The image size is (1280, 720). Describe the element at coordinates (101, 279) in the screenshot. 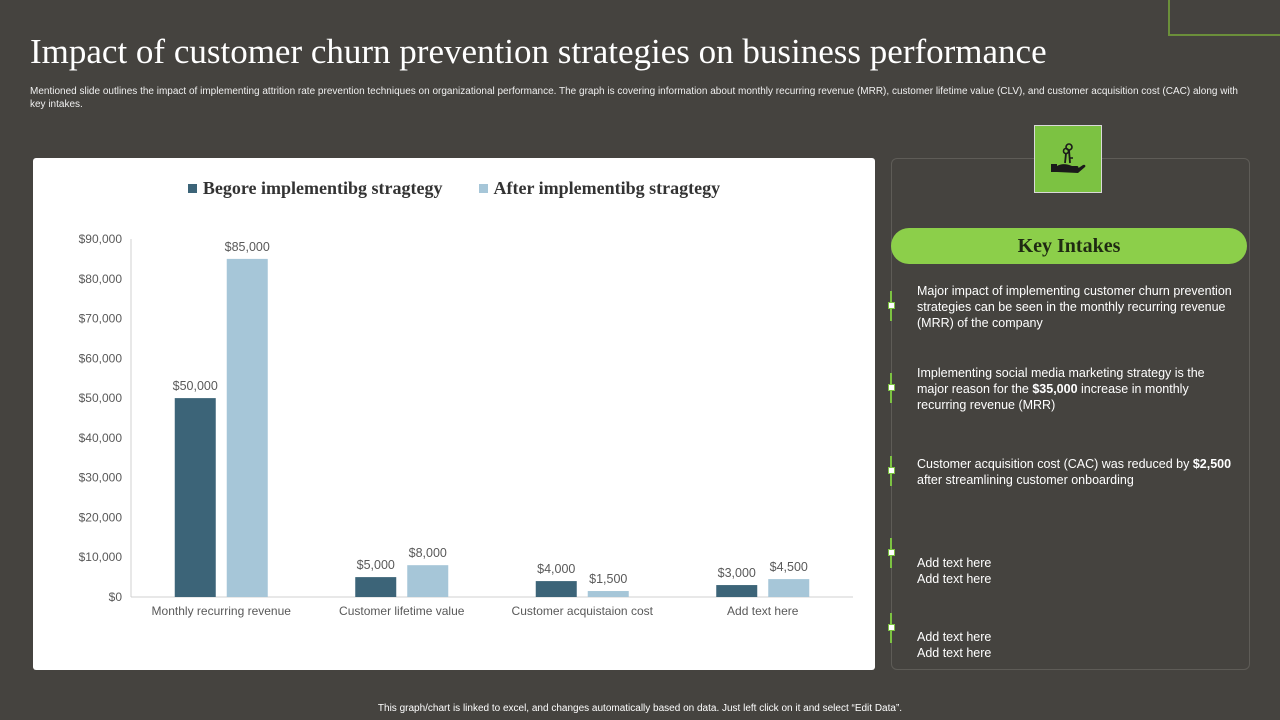

I see `y-tick-label: $80,000` at that location.